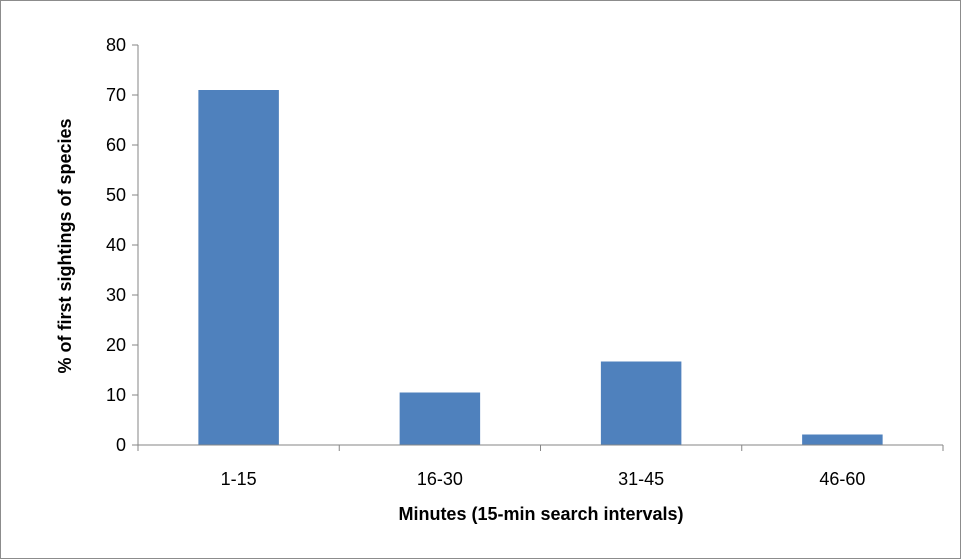 The width and height of the screenshot is (961, 560). Describe the element at coordinates (239, 479) in the screenshot. I see `x-tick-label: 1-15` at that location.